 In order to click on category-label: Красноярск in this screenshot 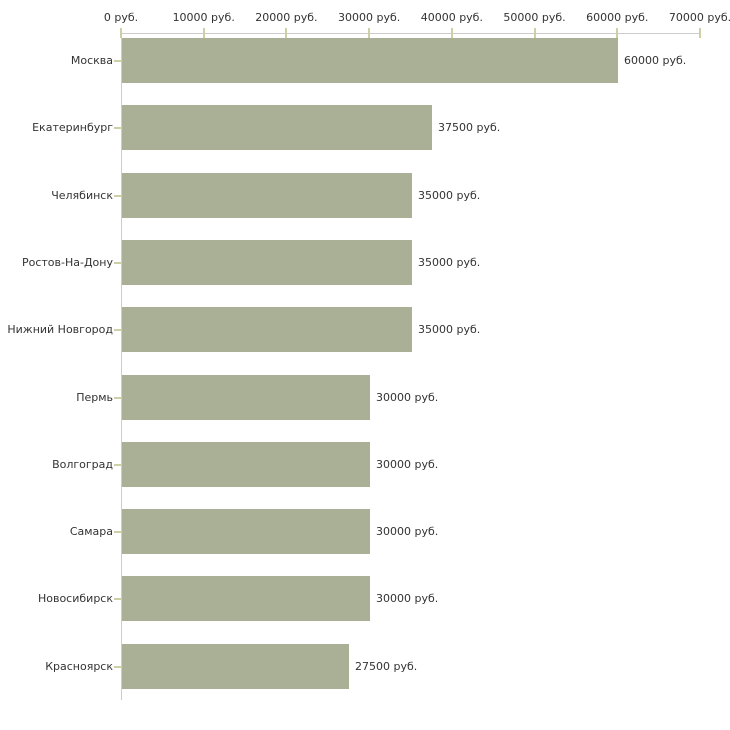, I will do `click(79, 666)`.